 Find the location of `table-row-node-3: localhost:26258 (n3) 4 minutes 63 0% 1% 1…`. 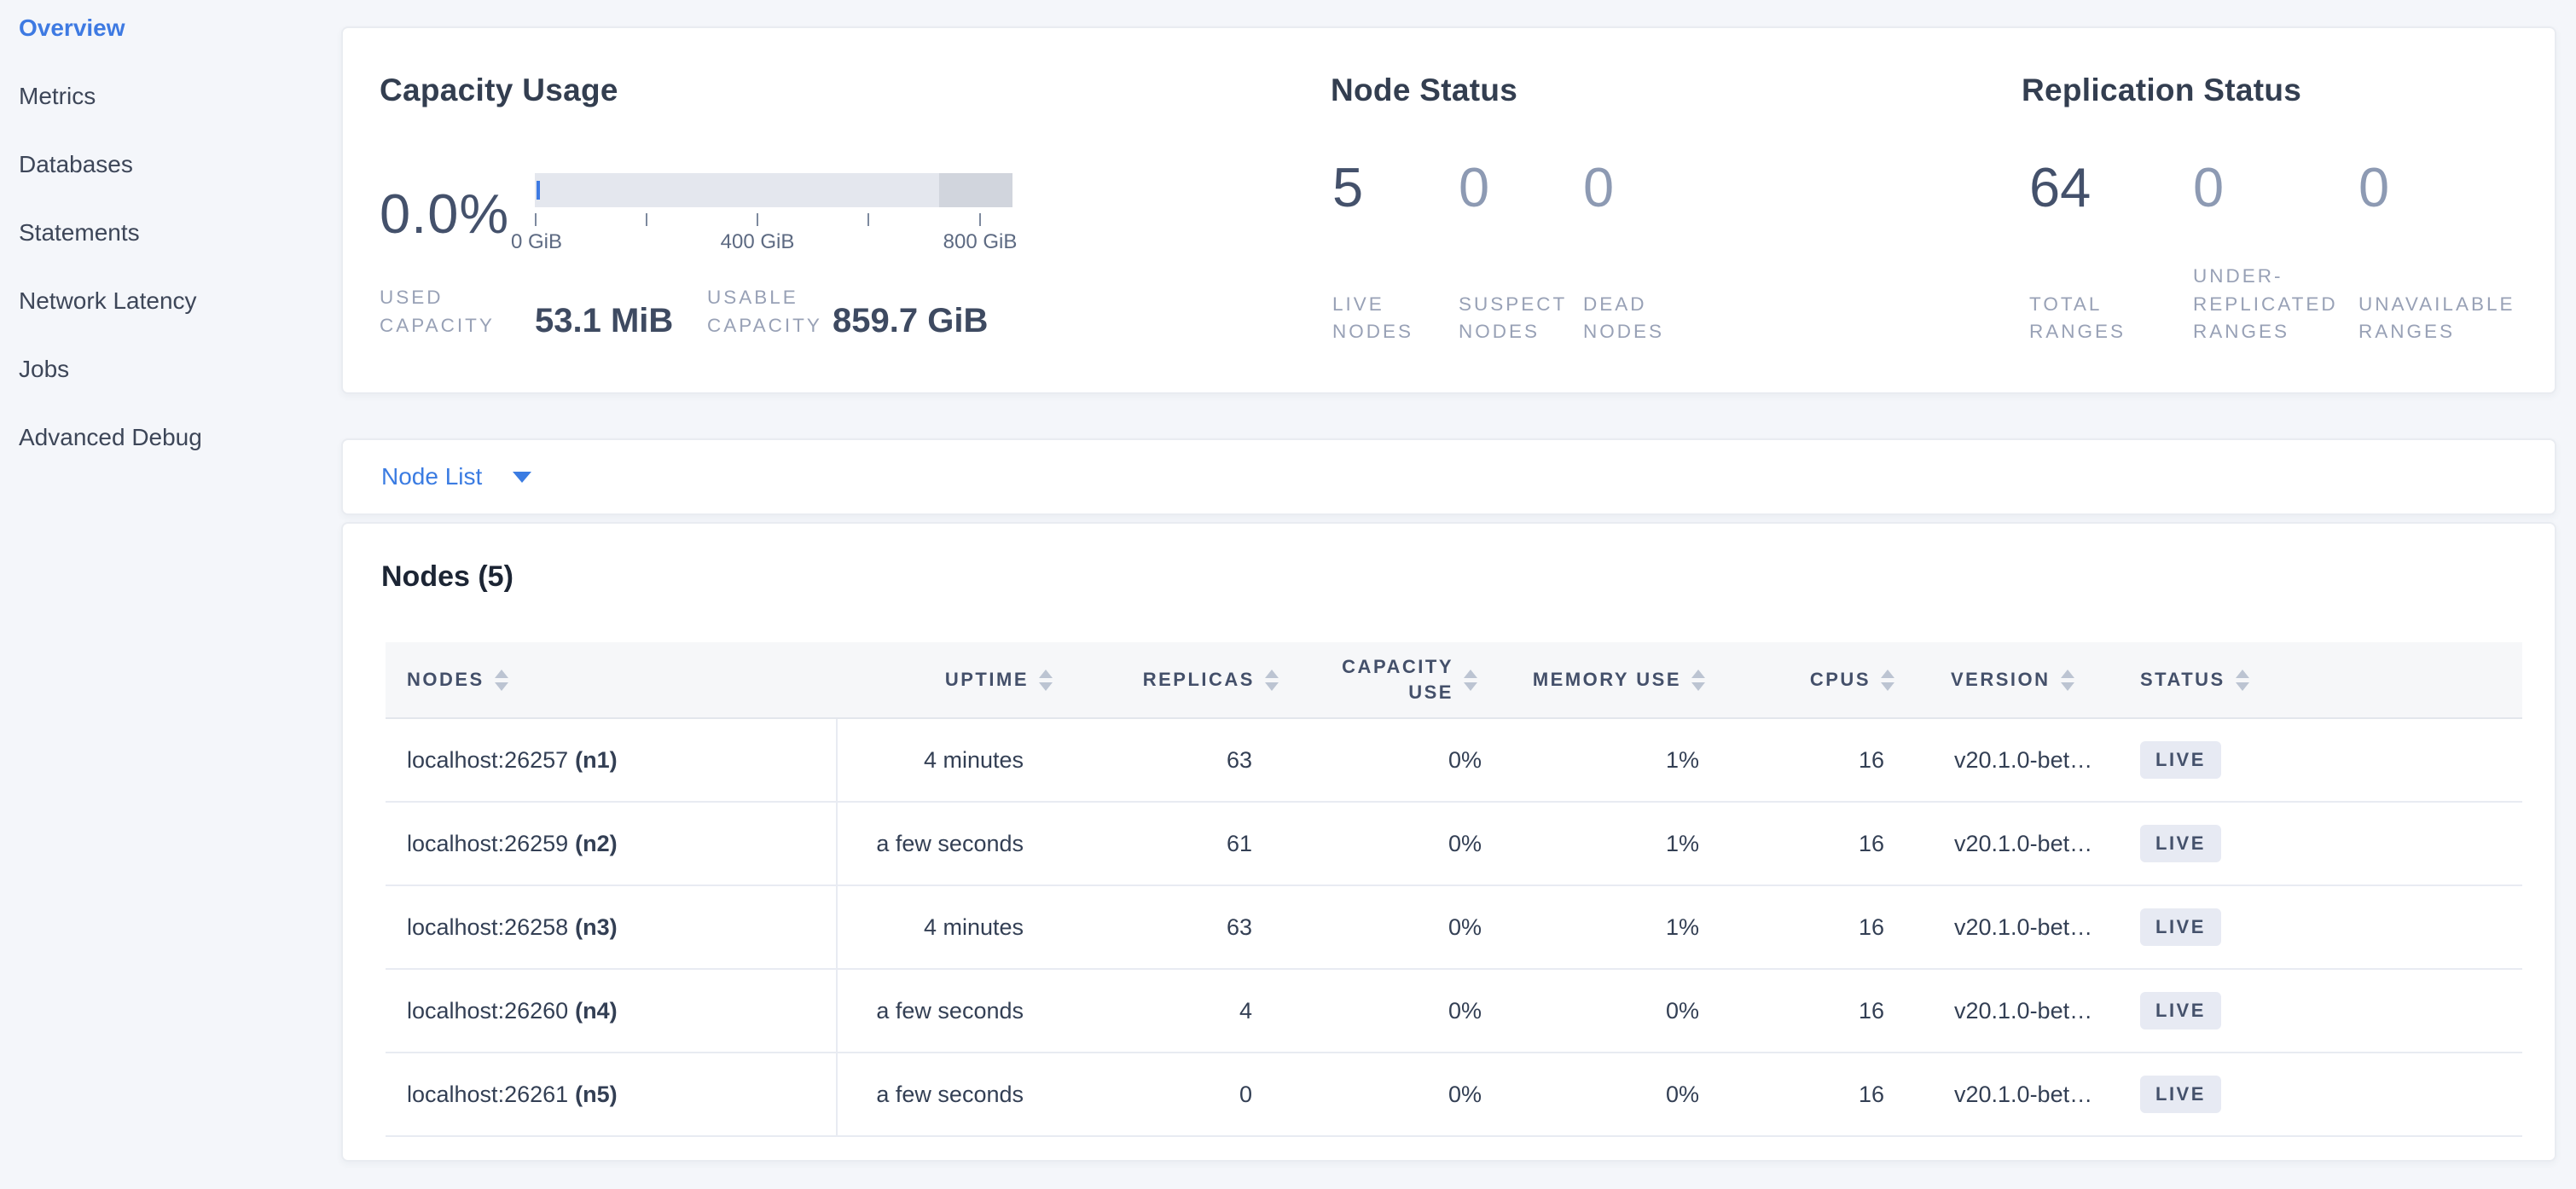

table-row-node-3: localhost:26258 (n3) 4 minutes 63 0% 1% 1… is located at coordinates (1454, 928).